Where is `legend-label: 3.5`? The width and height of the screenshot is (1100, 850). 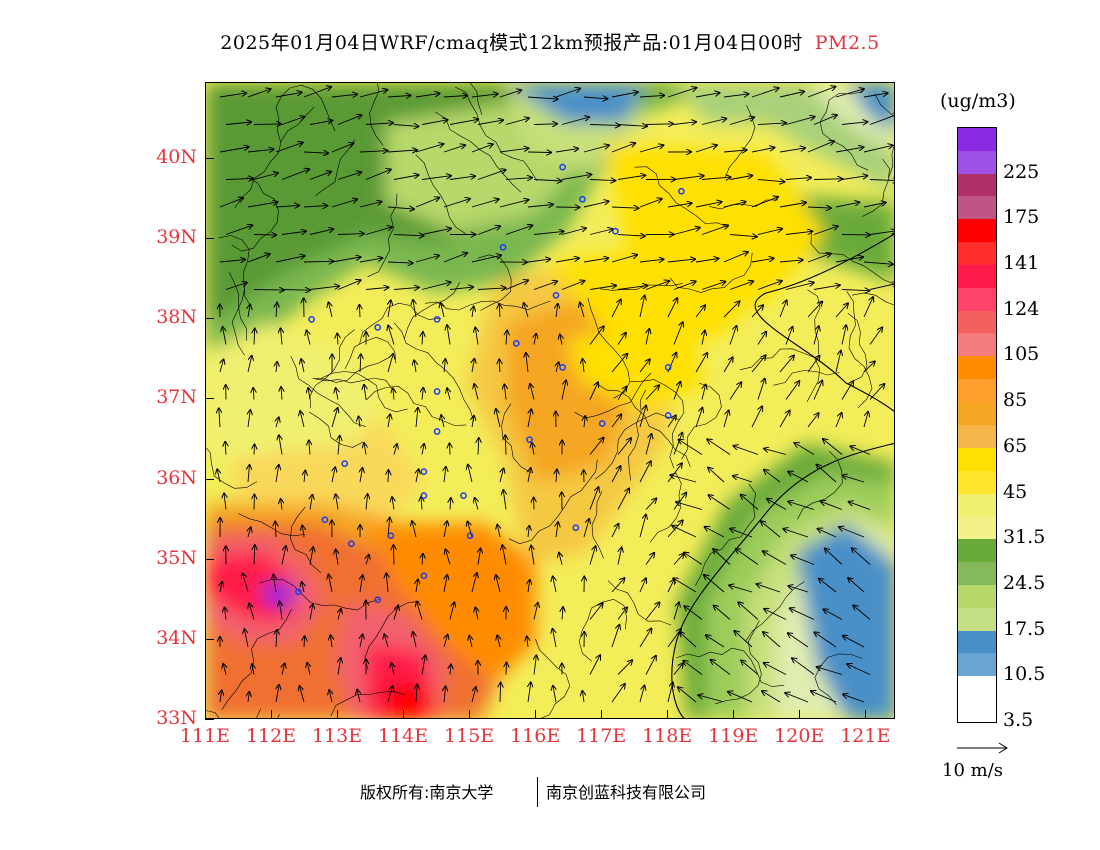 legend-label: 3.5 is located at coordinates (1018, 720).